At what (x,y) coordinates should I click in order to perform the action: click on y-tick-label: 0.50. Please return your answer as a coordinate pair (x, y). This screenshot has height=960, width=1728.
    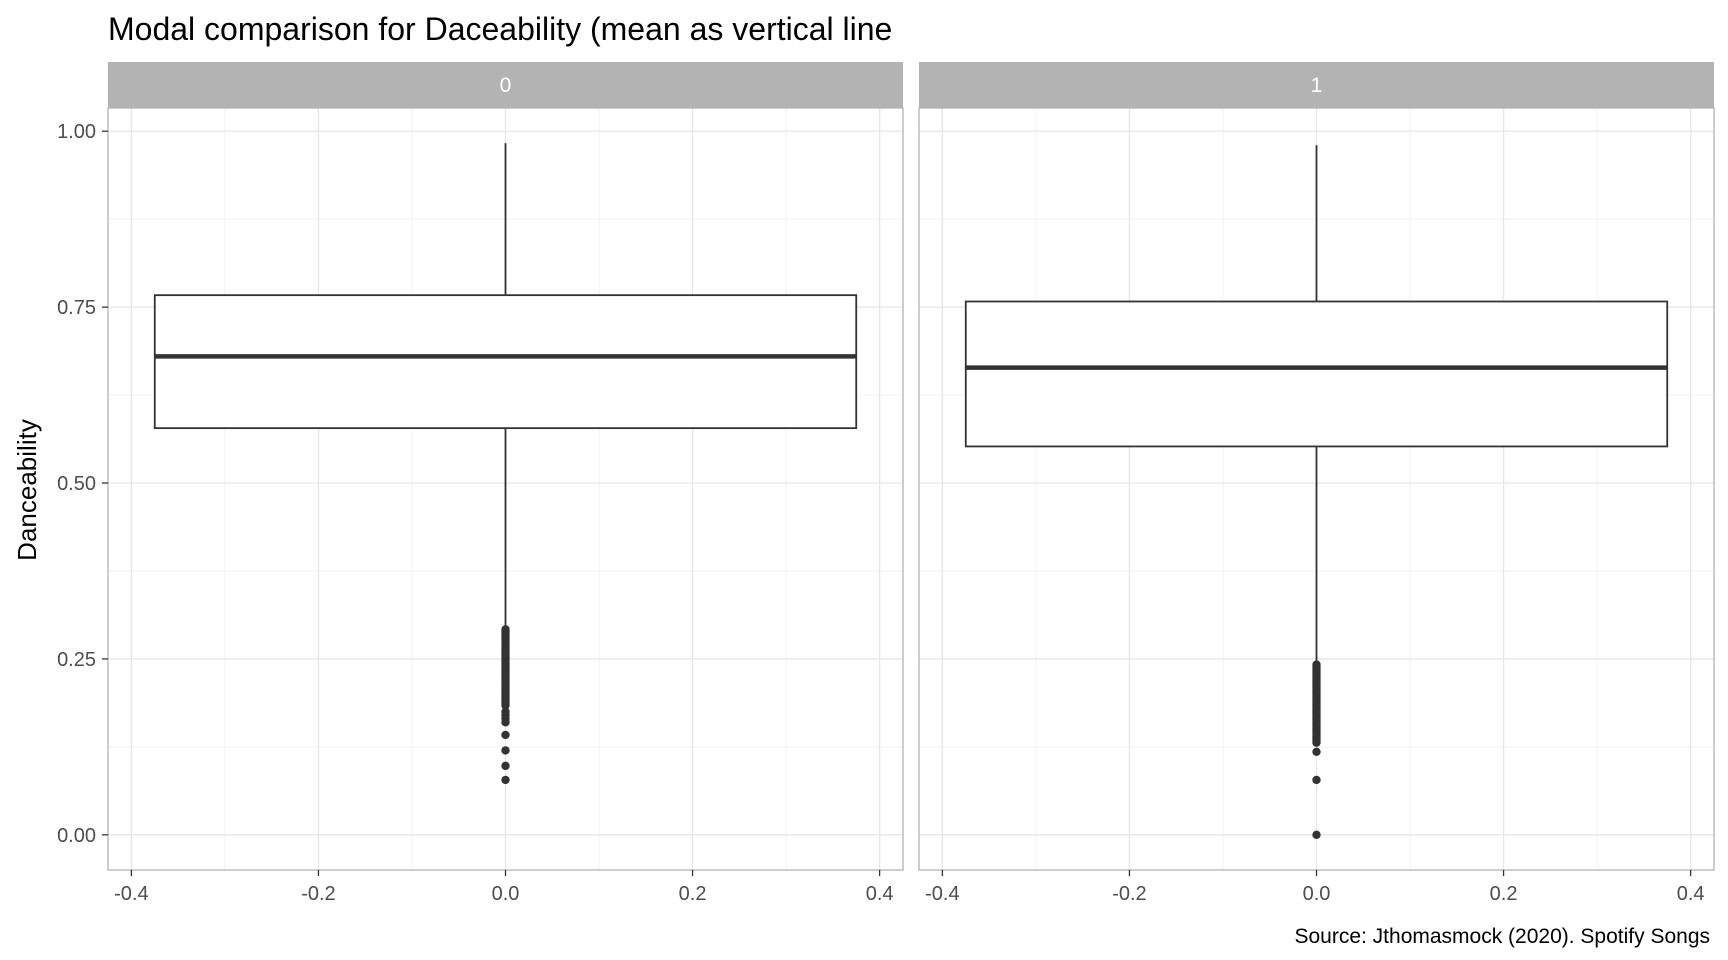
    Looking at the image, I should click on (76, 484).